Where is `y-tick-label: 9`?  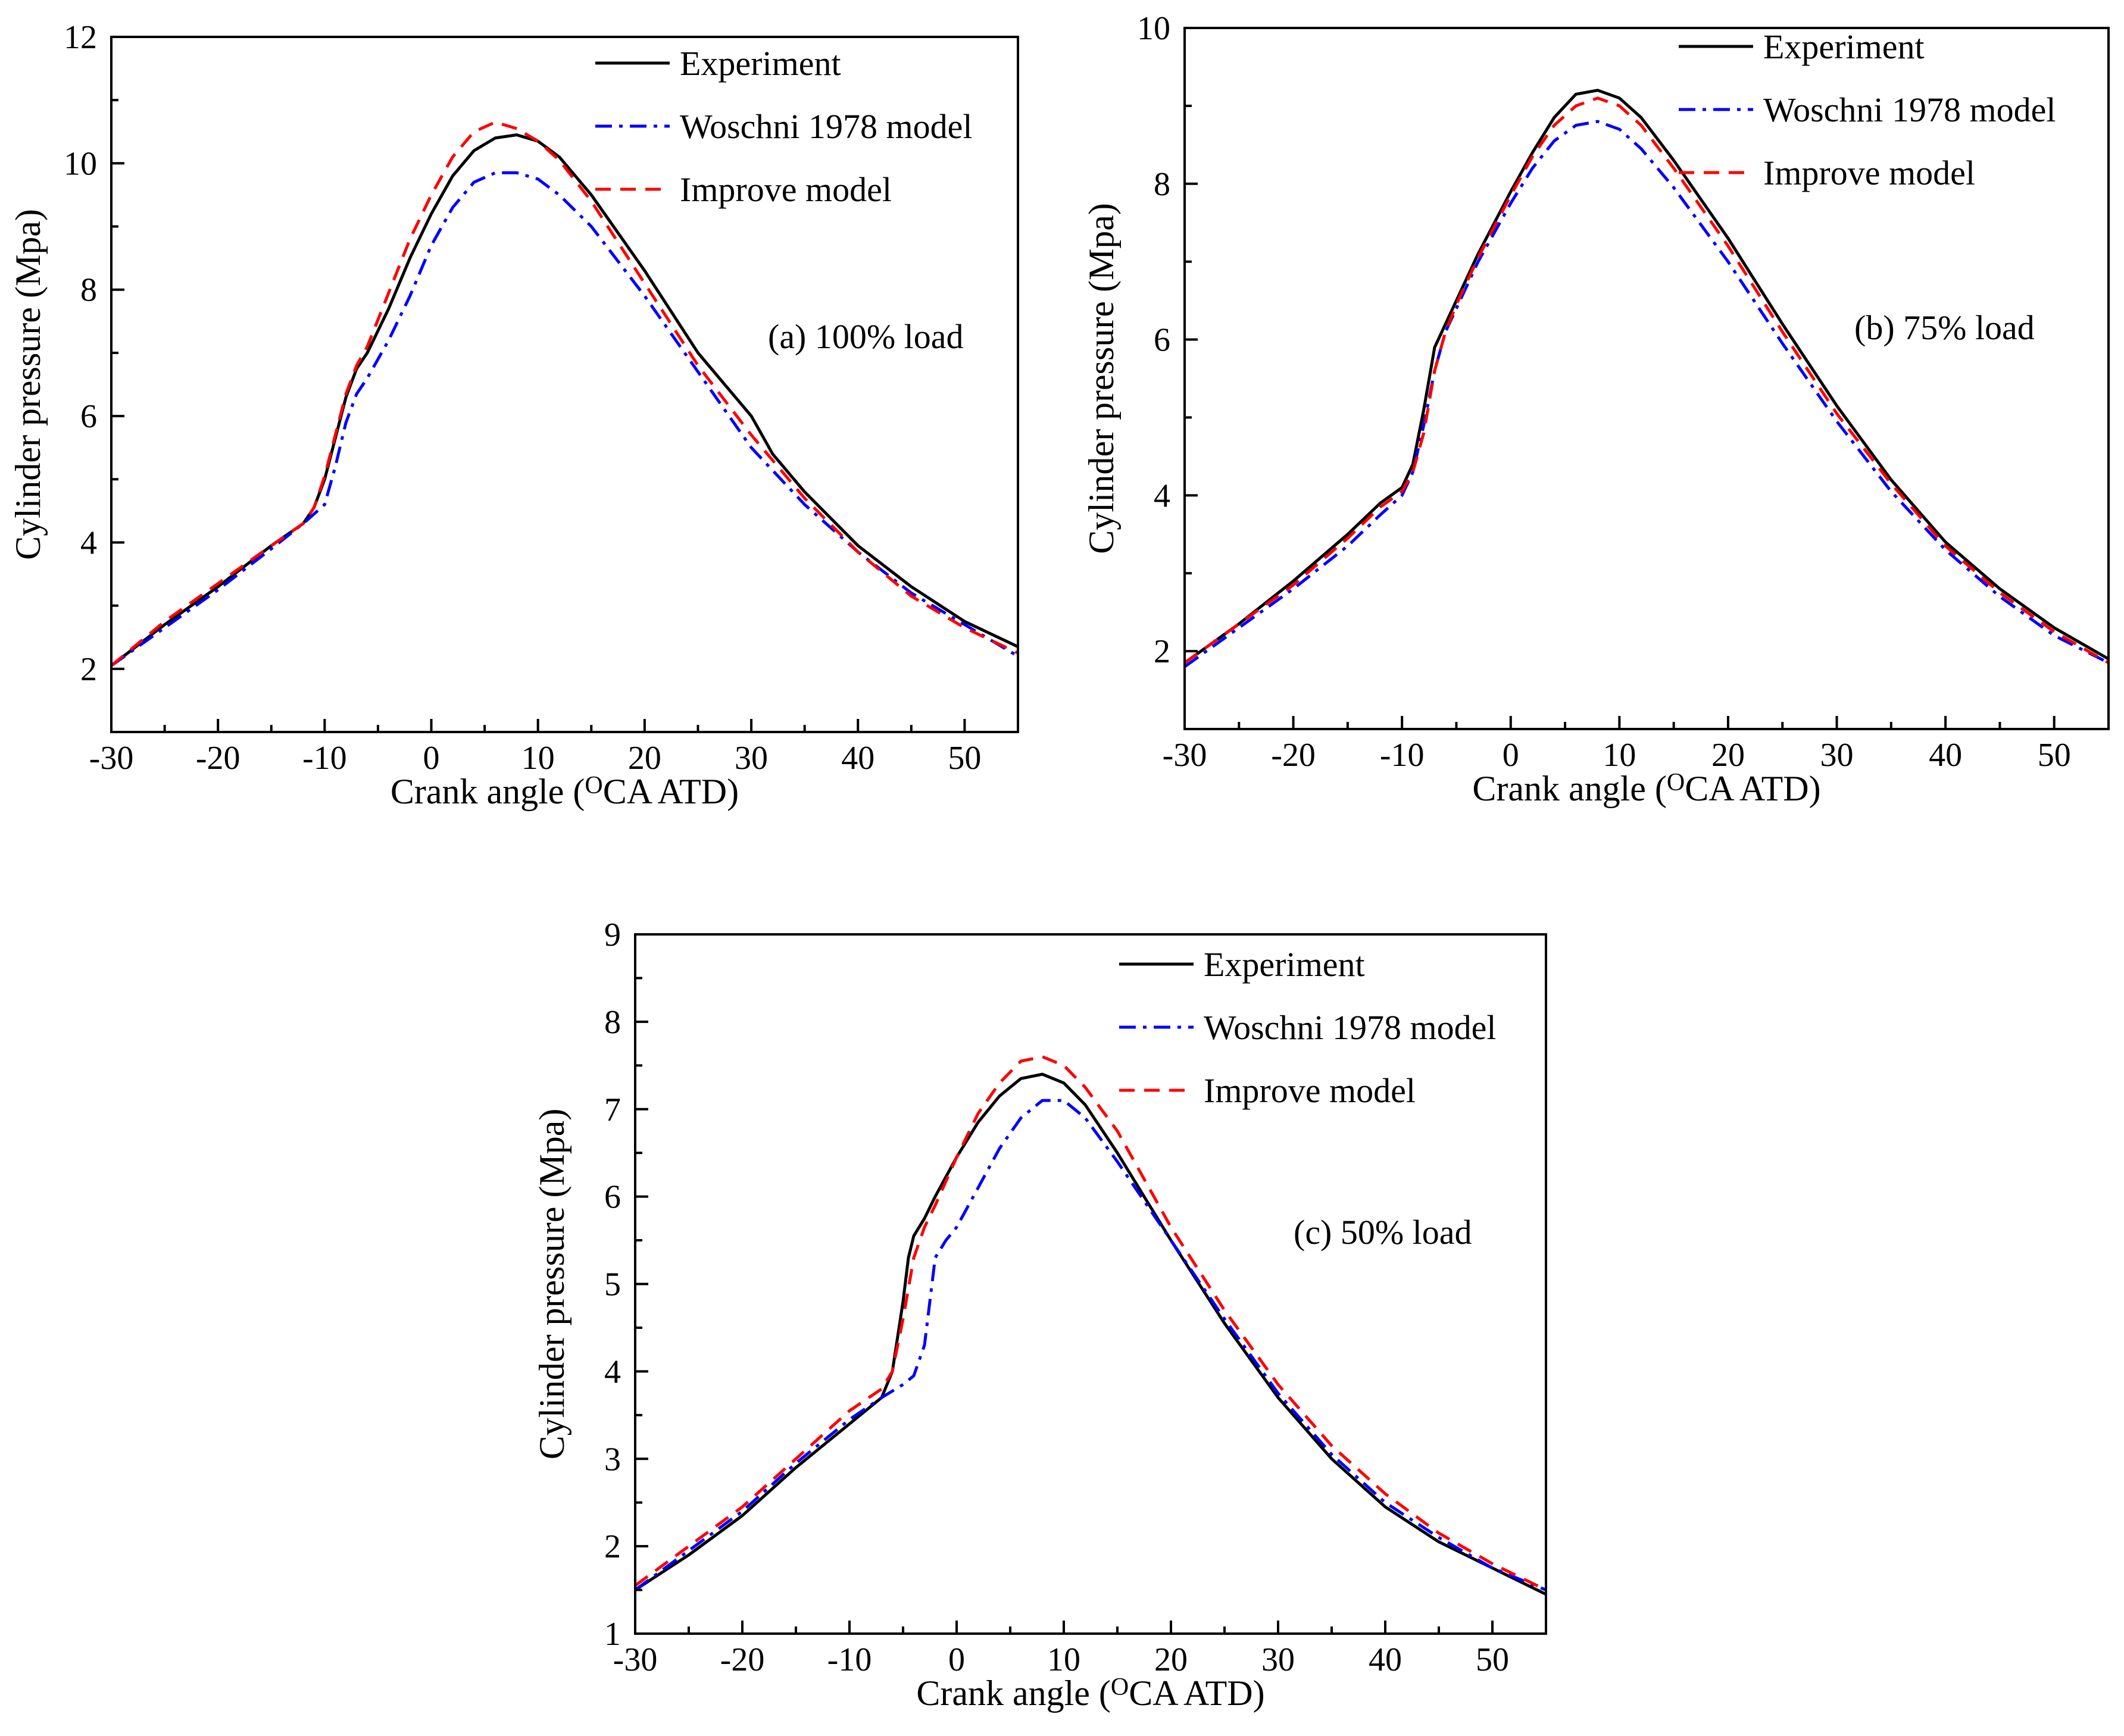 y-tick-label: 9 is located at coordinates (612, 935).